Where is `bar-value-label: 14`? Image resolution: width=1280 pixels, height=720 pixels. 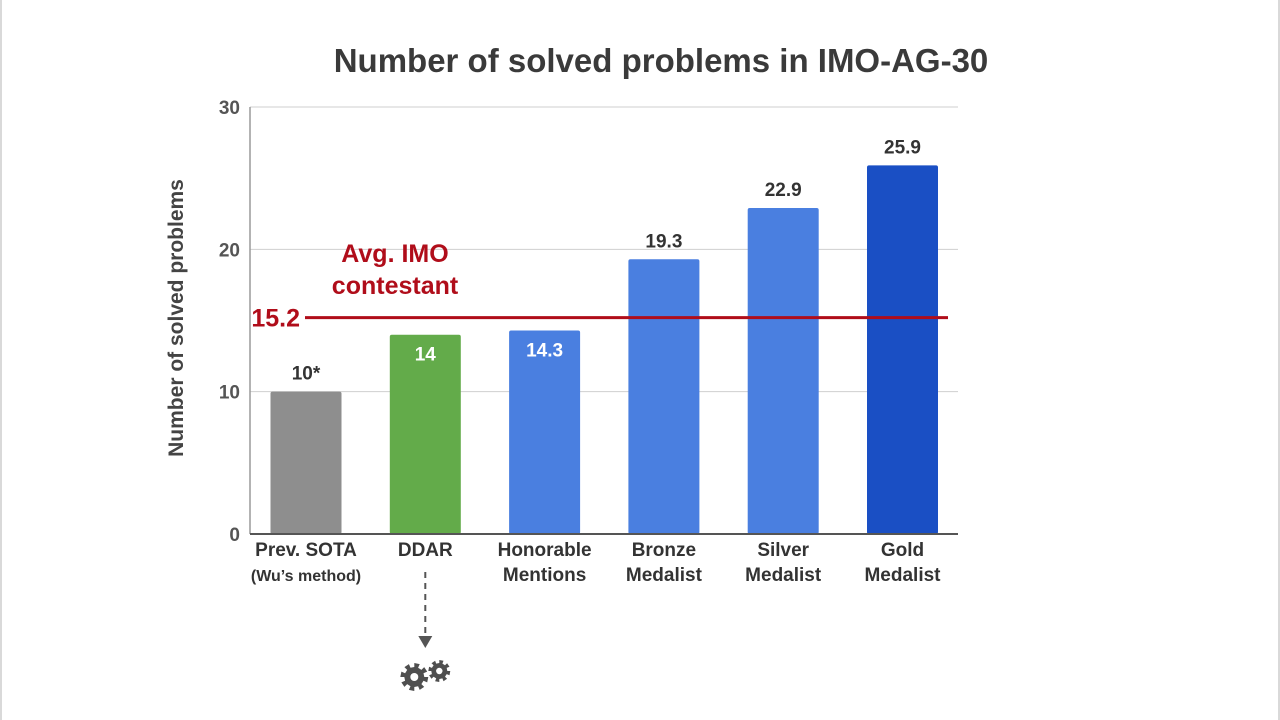 bar-value-label: 14 is located at coordinates (426, 355).